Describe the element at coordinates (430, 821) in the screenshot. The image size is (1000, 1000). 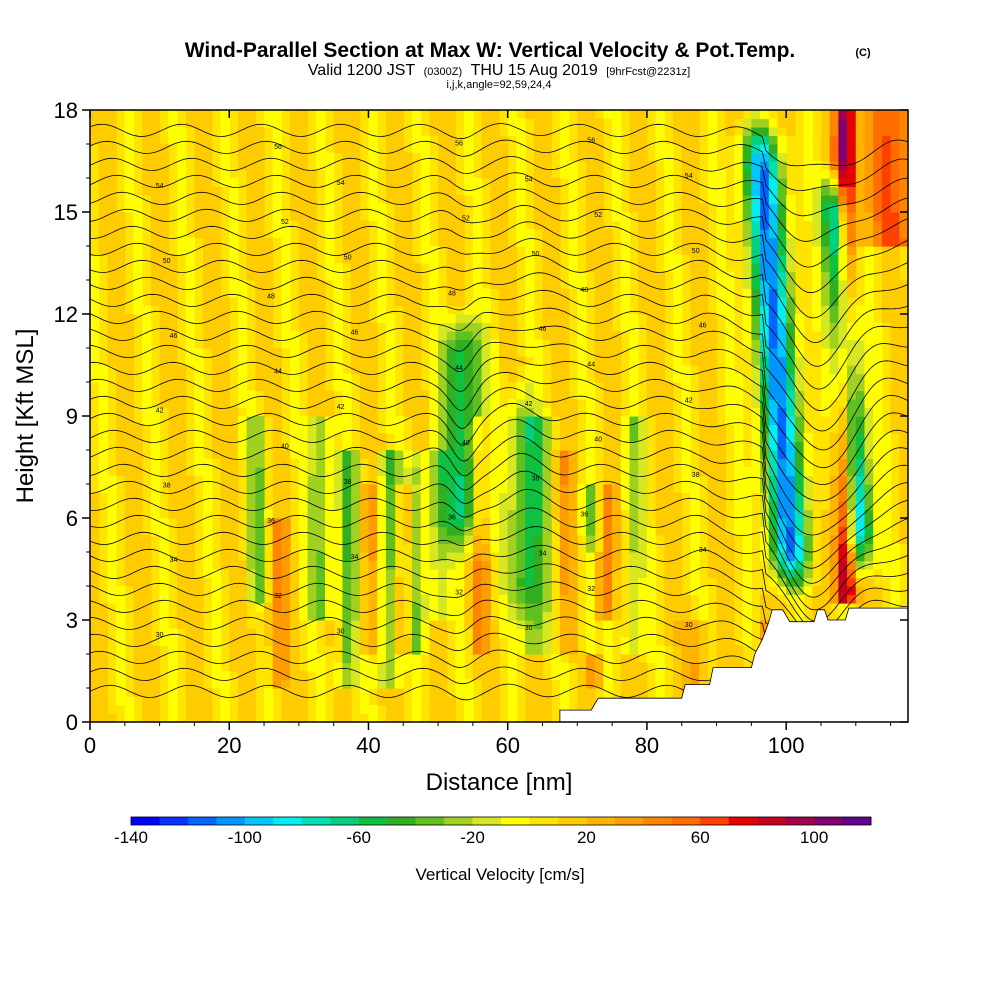
I see `colorbar-swatch` at that location.